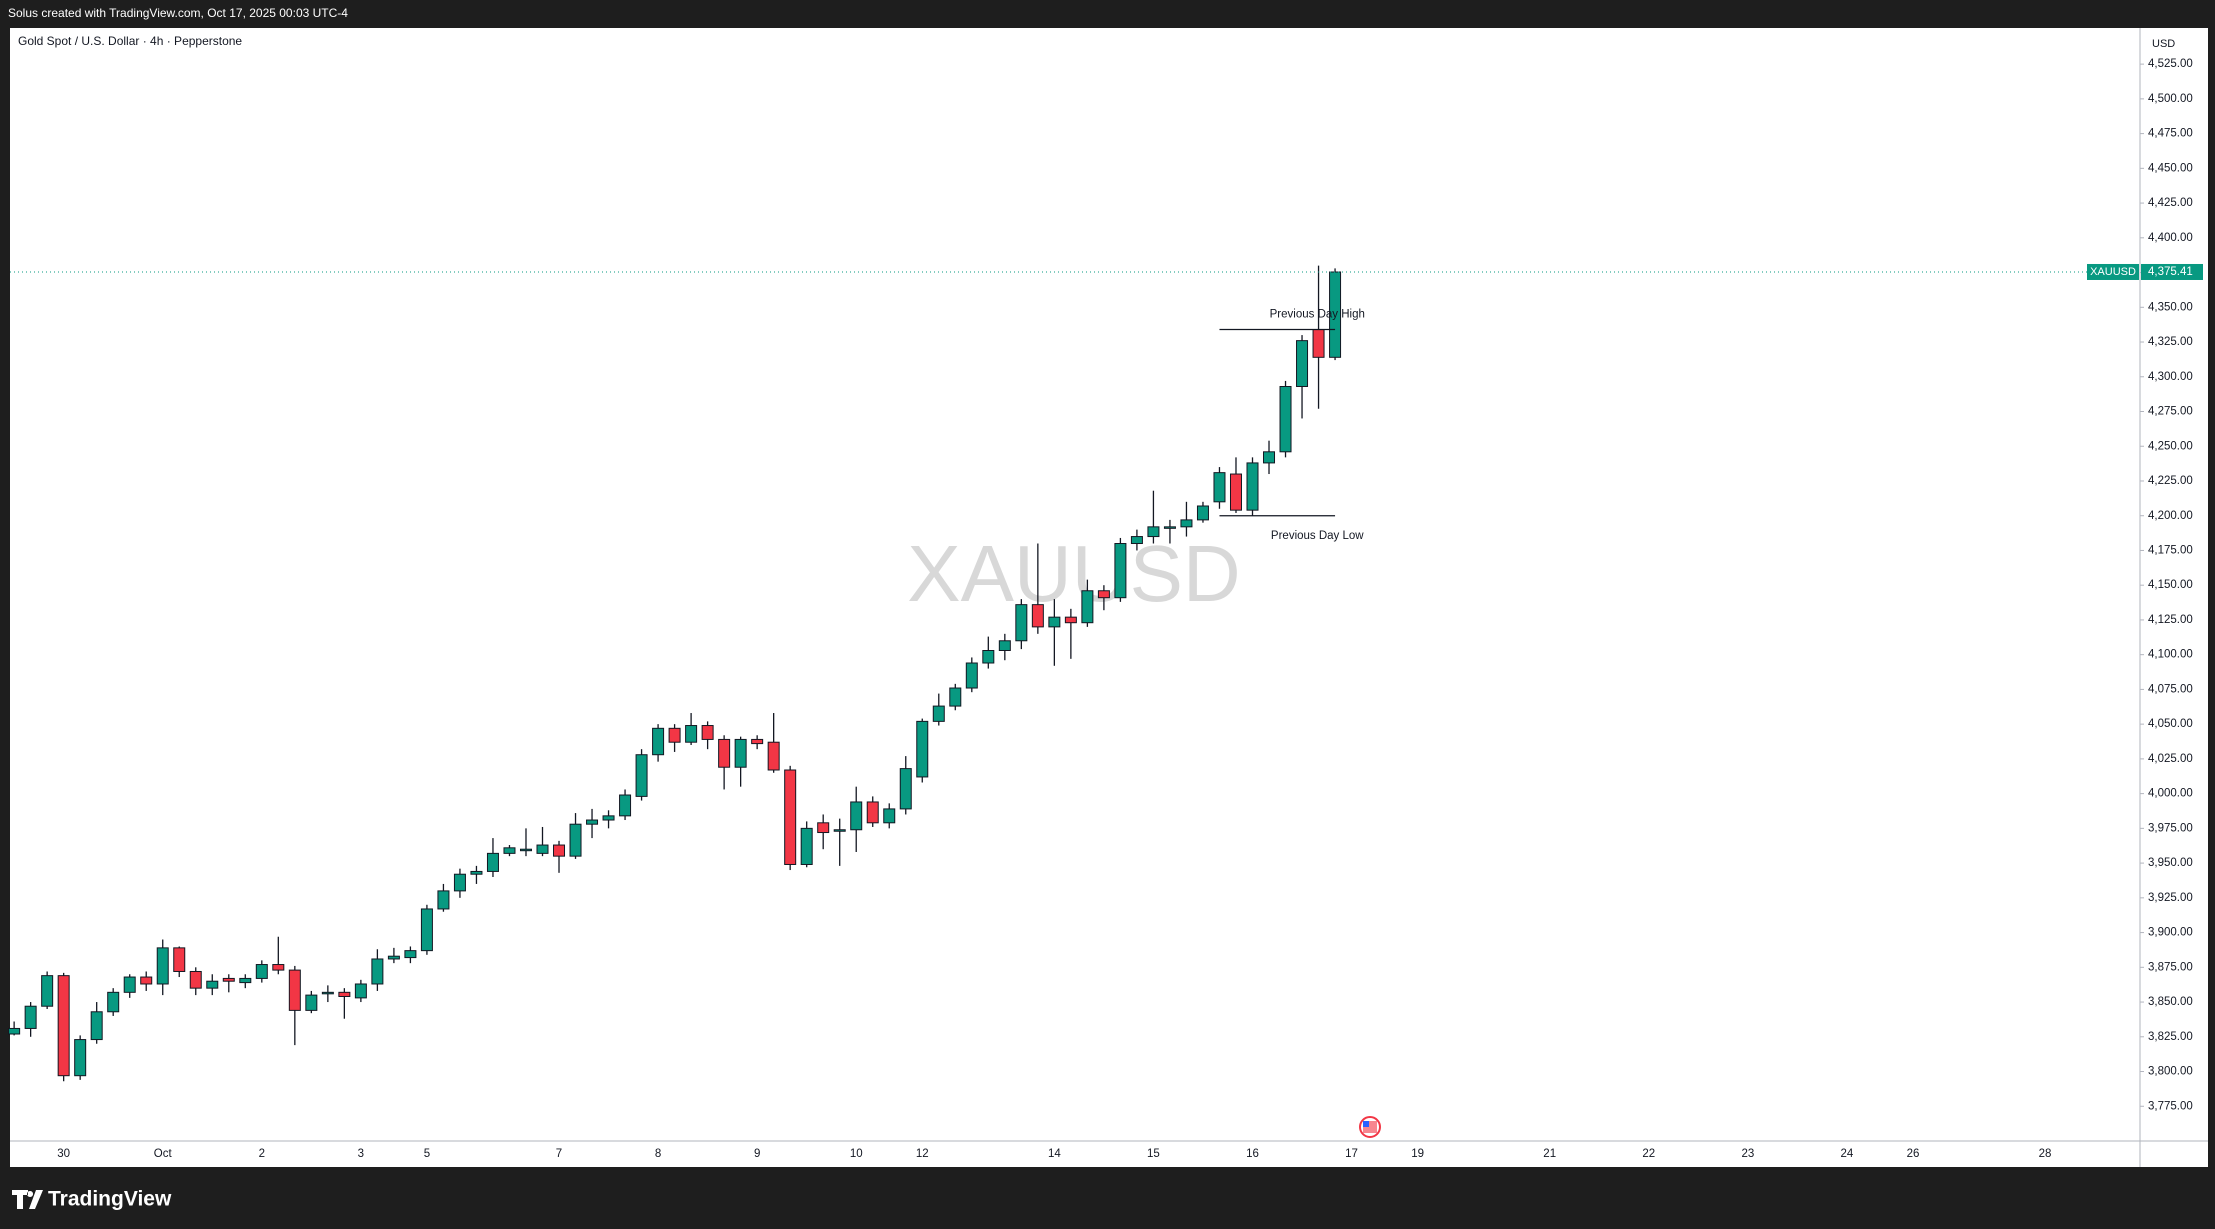 The image size is (2215, 1229). What do you see at coordinates (2170, 134) in the screenshot?
I see `y-tick-label: 4,475.00` at bounding box center [2170, 134].